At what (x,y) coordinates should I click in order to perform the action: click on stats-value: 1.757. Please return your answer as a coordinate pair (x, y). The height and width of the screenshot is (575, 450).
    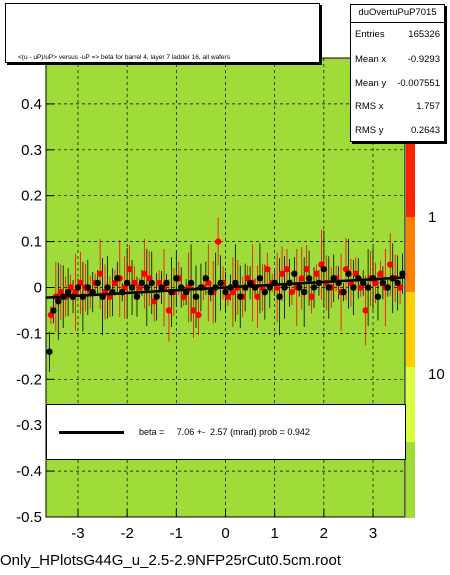
    Looking at the image, I should click on (428, 106).